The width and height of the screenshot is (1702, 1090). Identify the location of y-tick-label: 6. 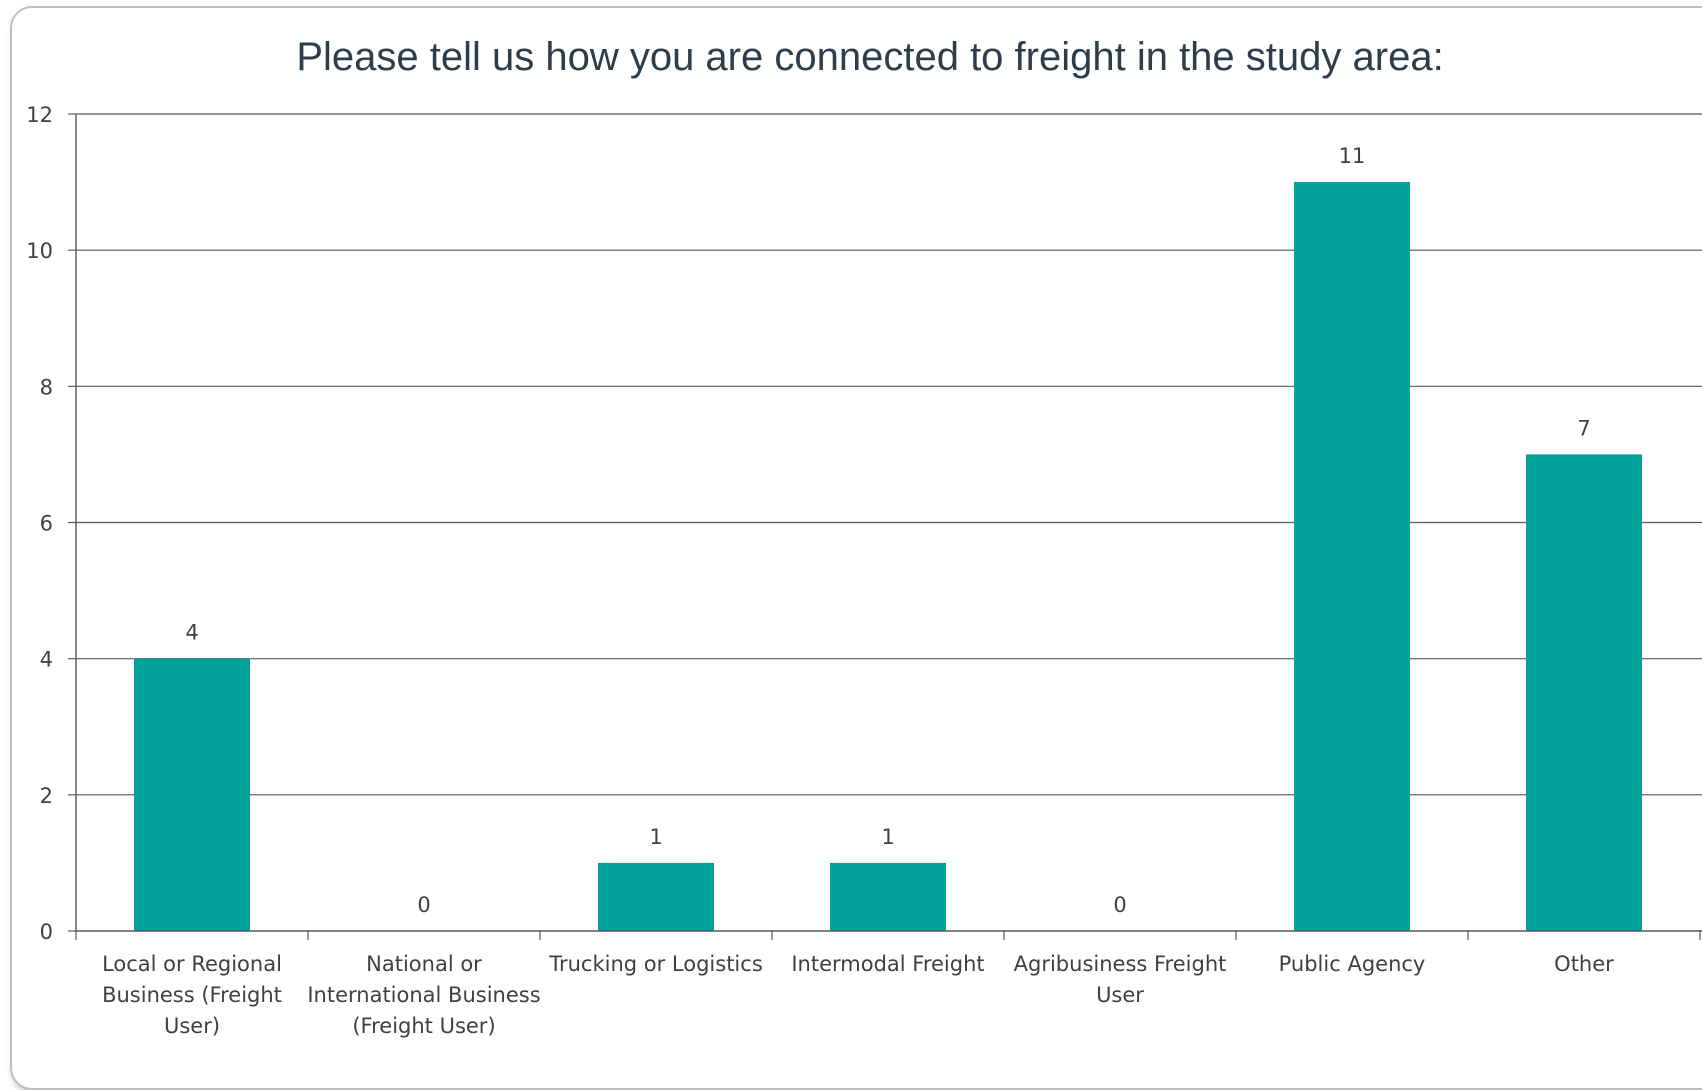
(46, 524).